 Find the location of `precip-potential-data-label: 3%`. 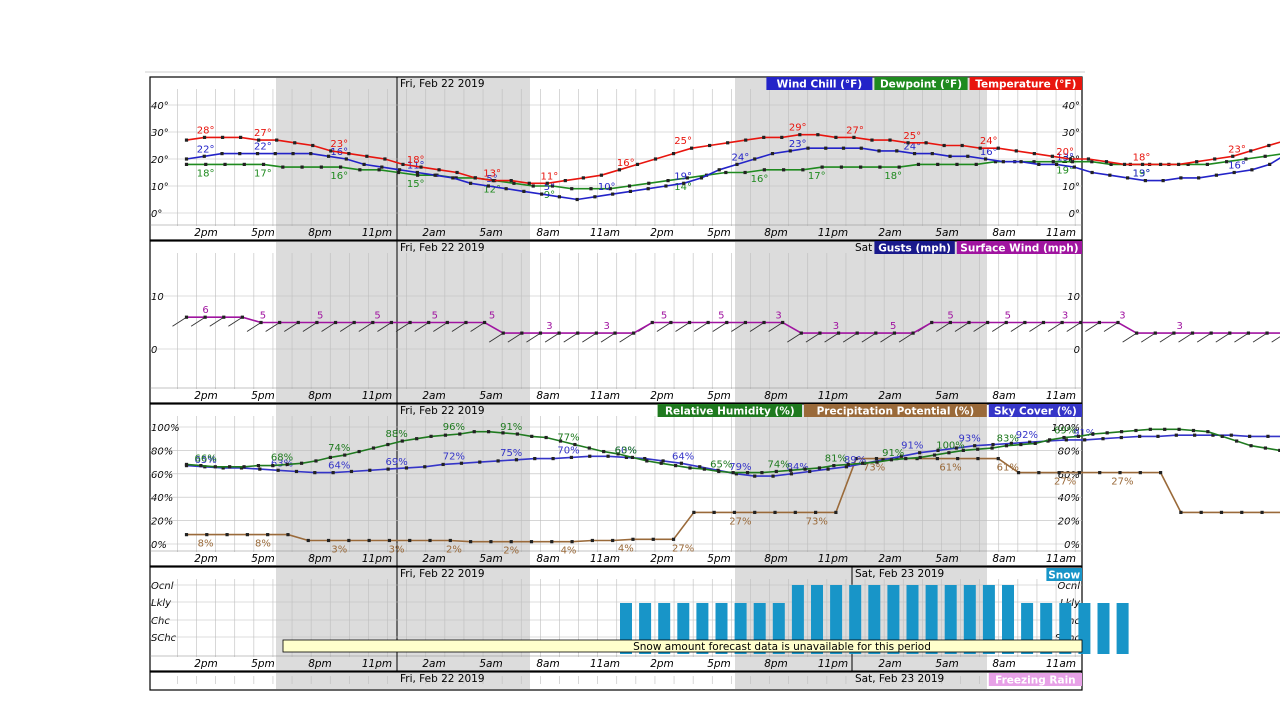

precip-potential-data-label: 3% is located at coordinates (339, 549).